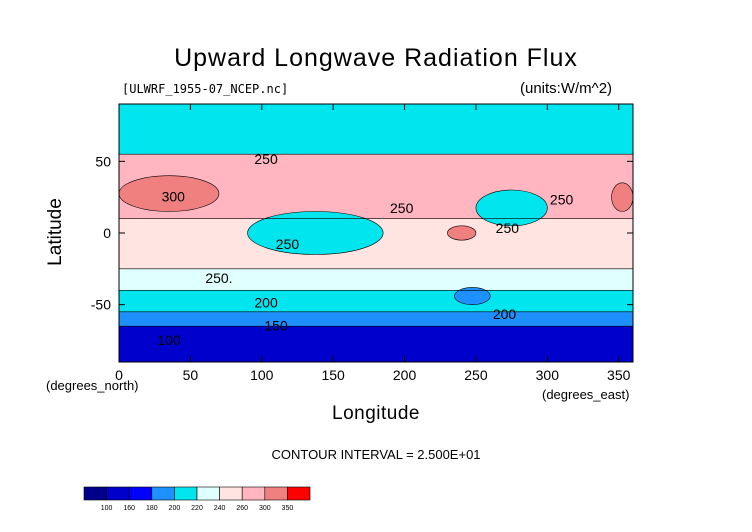 Image resolution: width=752 pixels, height=532 pixels. Describe the element at coordinates (129, 508) in the screenshot. I see `colorbar-label: 160` at that location.